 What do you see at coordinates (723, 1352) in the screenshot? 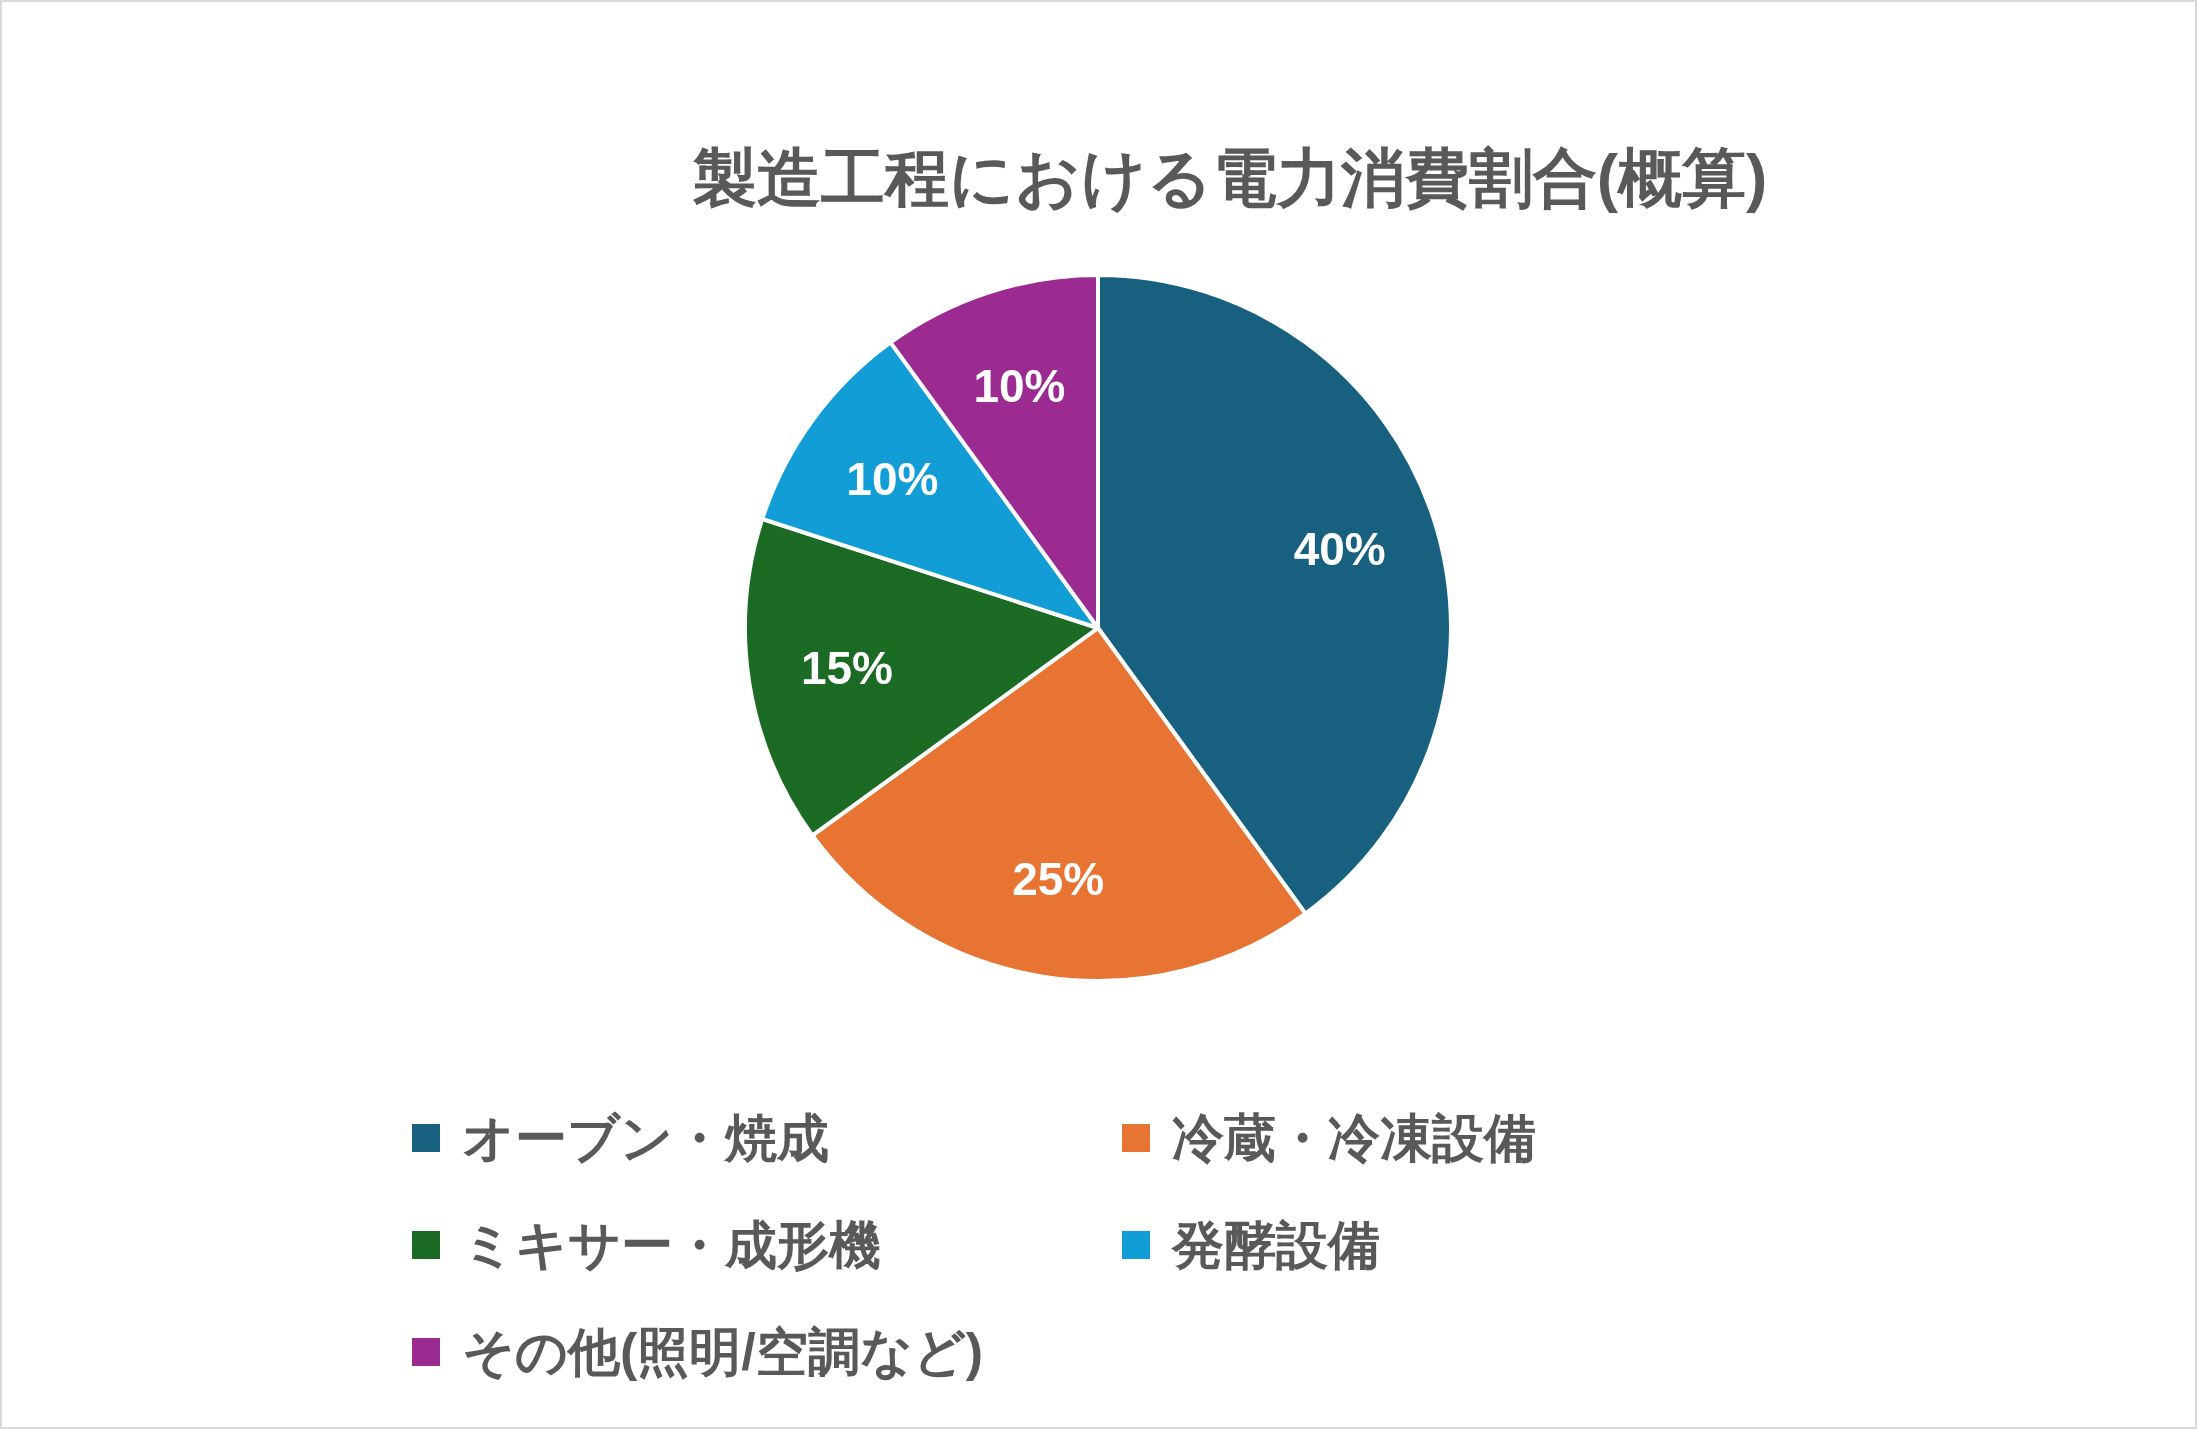
I see `legend-label: その他(照明/空調など)` at bounding box center [723, 1352].